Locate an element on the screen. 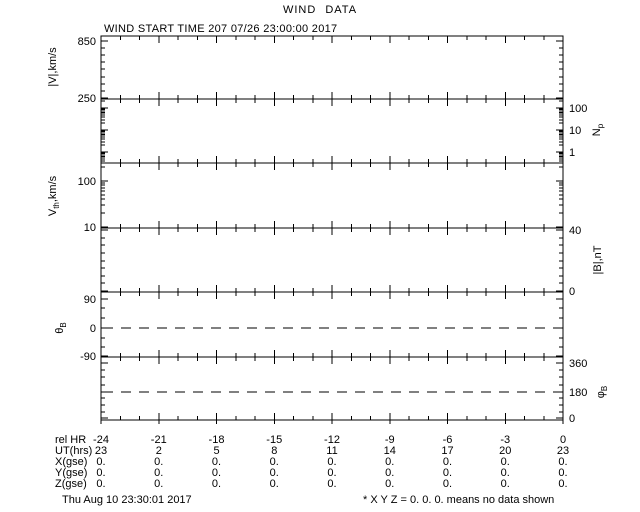 Image resolution: width=640 pixels, height=512 pixels. table-cell: 5 is located at coordinates (216, 451).